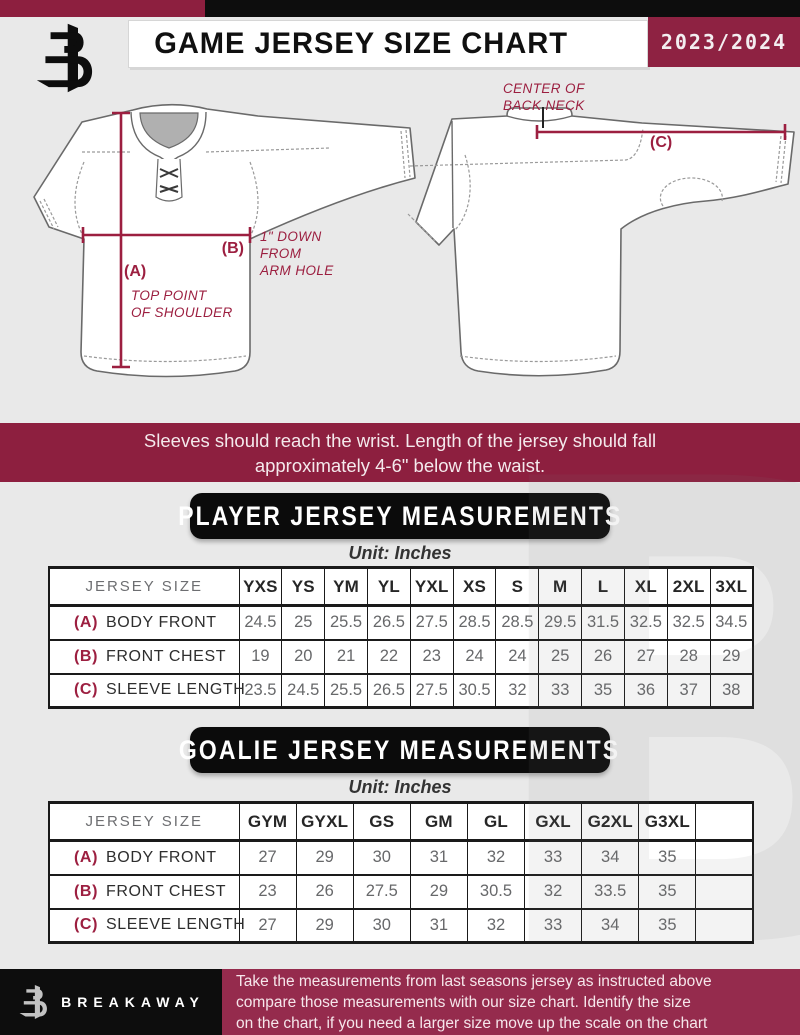  Describe the element at coordinates (438, 821) in the screenshot. I see `size-column-header: GM` at that location.